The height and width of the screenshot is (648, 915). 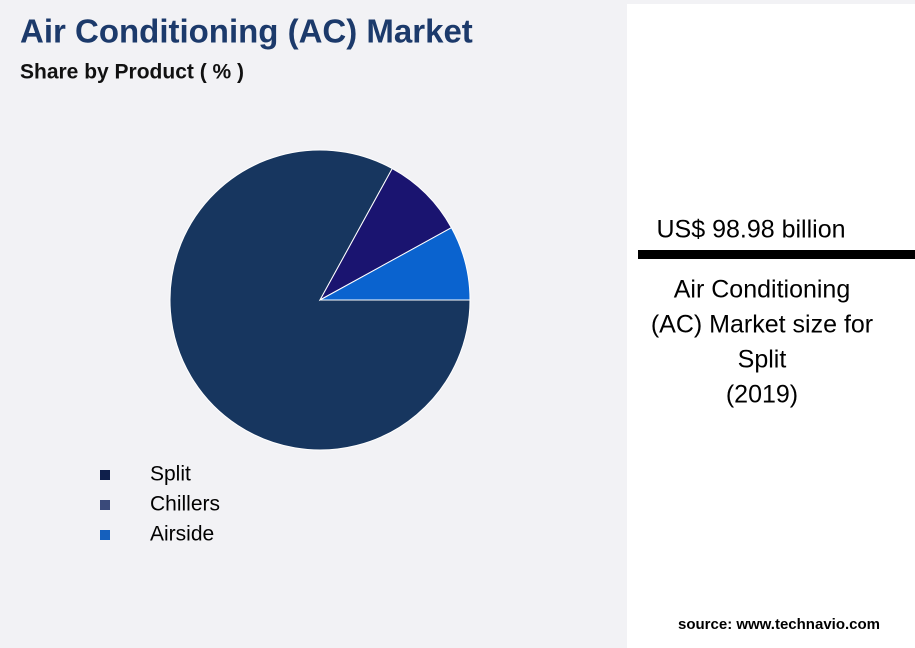 What do you see at coordinates (185, 504) in the screenshot?
I see `legend-label: Chillers` at bounding box center [185, 504].